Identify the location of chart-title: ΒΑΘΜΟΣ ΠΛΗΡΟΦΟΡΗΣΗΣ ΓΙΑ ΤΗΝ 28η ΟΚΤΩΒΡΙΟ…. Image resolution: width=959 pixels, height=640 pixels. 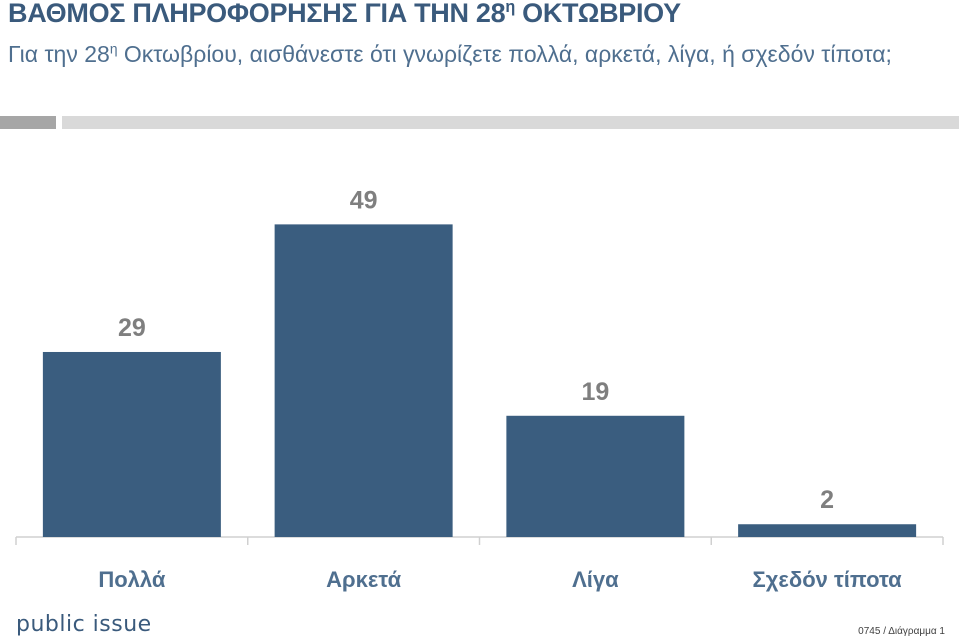
(344, 14).